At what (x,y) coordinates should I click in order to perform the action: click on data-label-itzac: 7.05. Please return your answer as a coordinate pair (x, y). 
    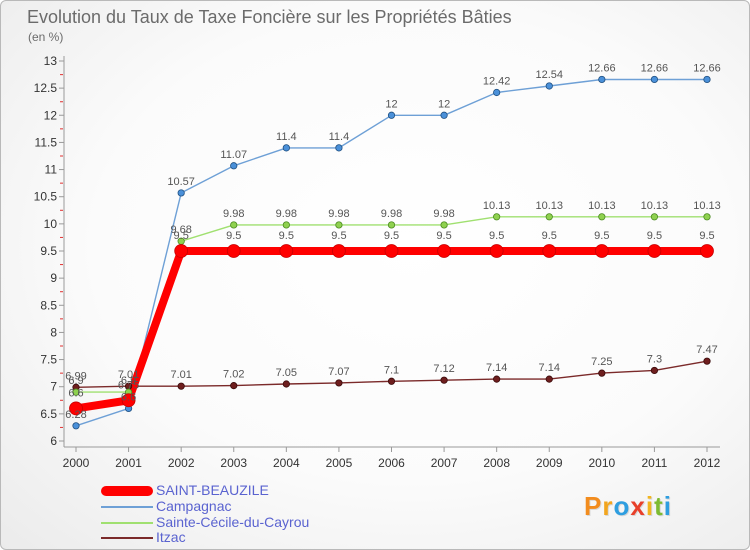
    Looking at the image, I should click on (286, 373).